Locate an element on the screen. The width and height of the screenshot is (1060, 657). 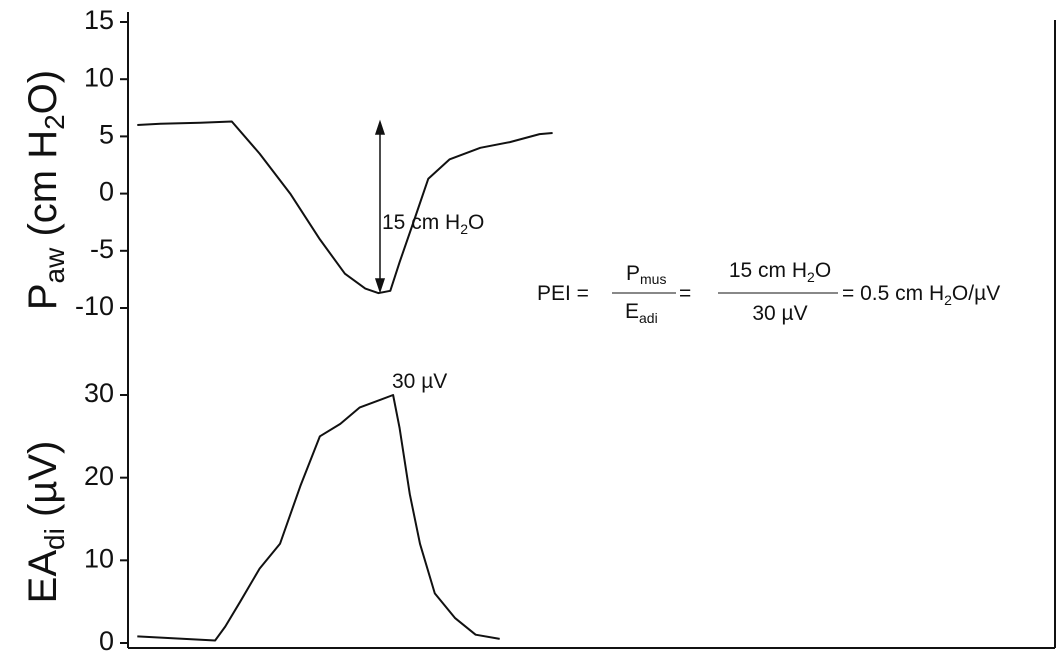
equation-text: PEI = is located at coordinates (563, 293).